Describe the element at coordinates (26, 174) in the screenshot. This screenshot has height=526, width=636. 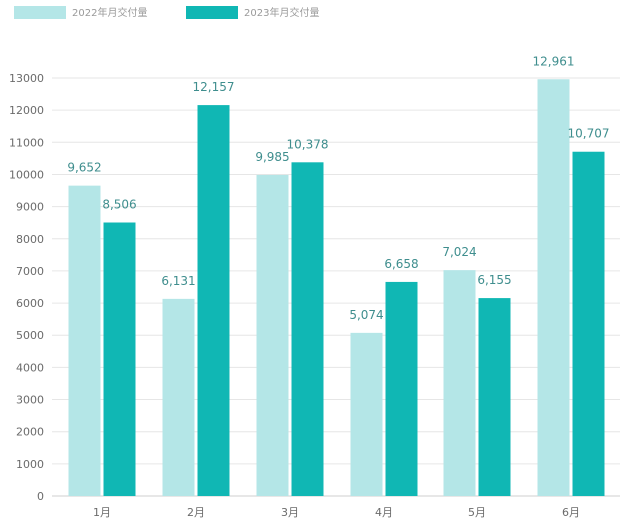
I see `y-tick-label-10: 10000` at that location.